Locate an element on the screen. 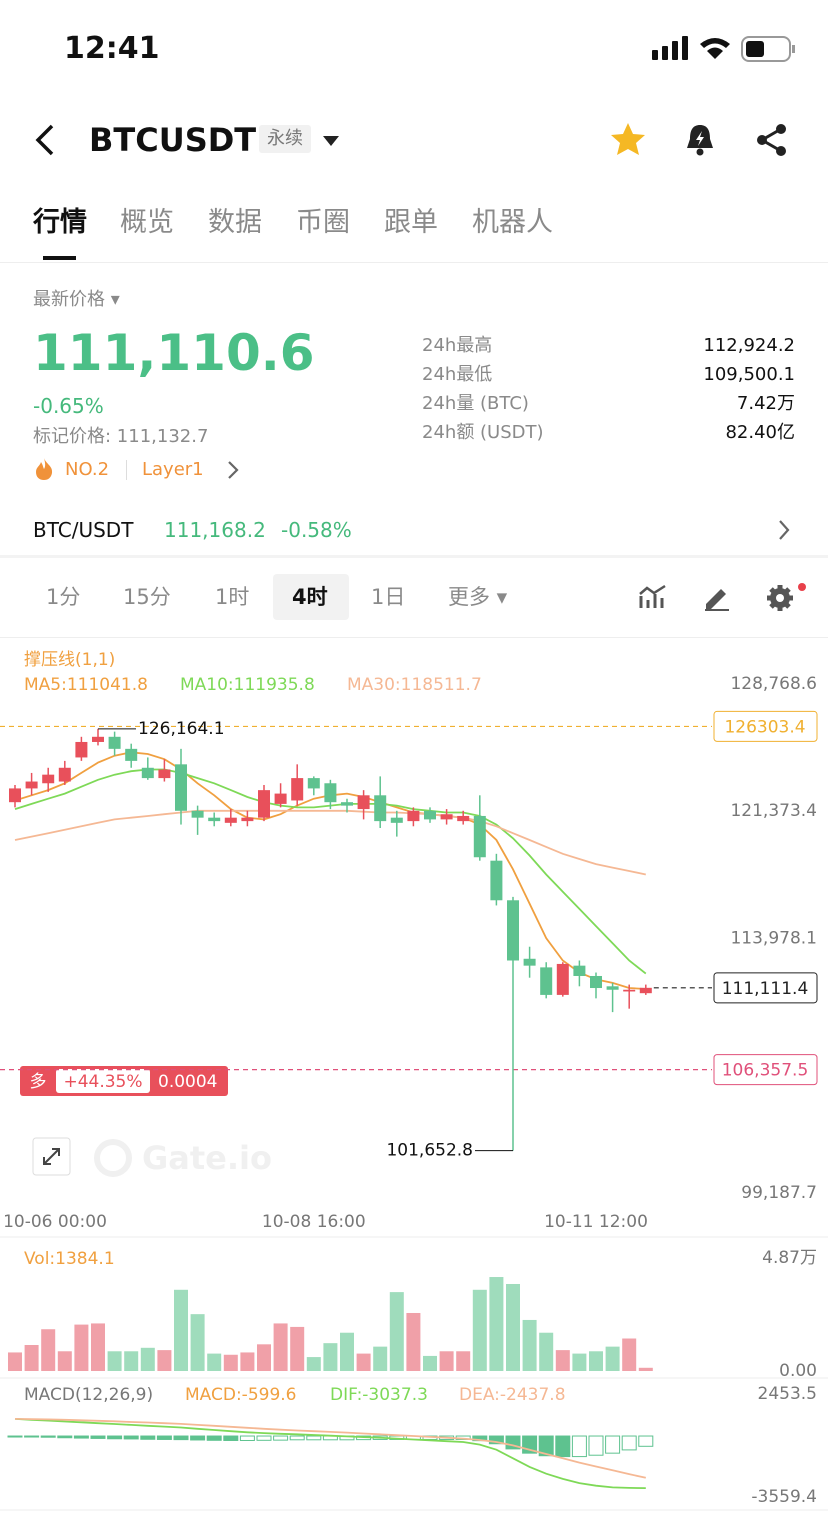  rank: NO.2 is located at coordinates (87, 469).